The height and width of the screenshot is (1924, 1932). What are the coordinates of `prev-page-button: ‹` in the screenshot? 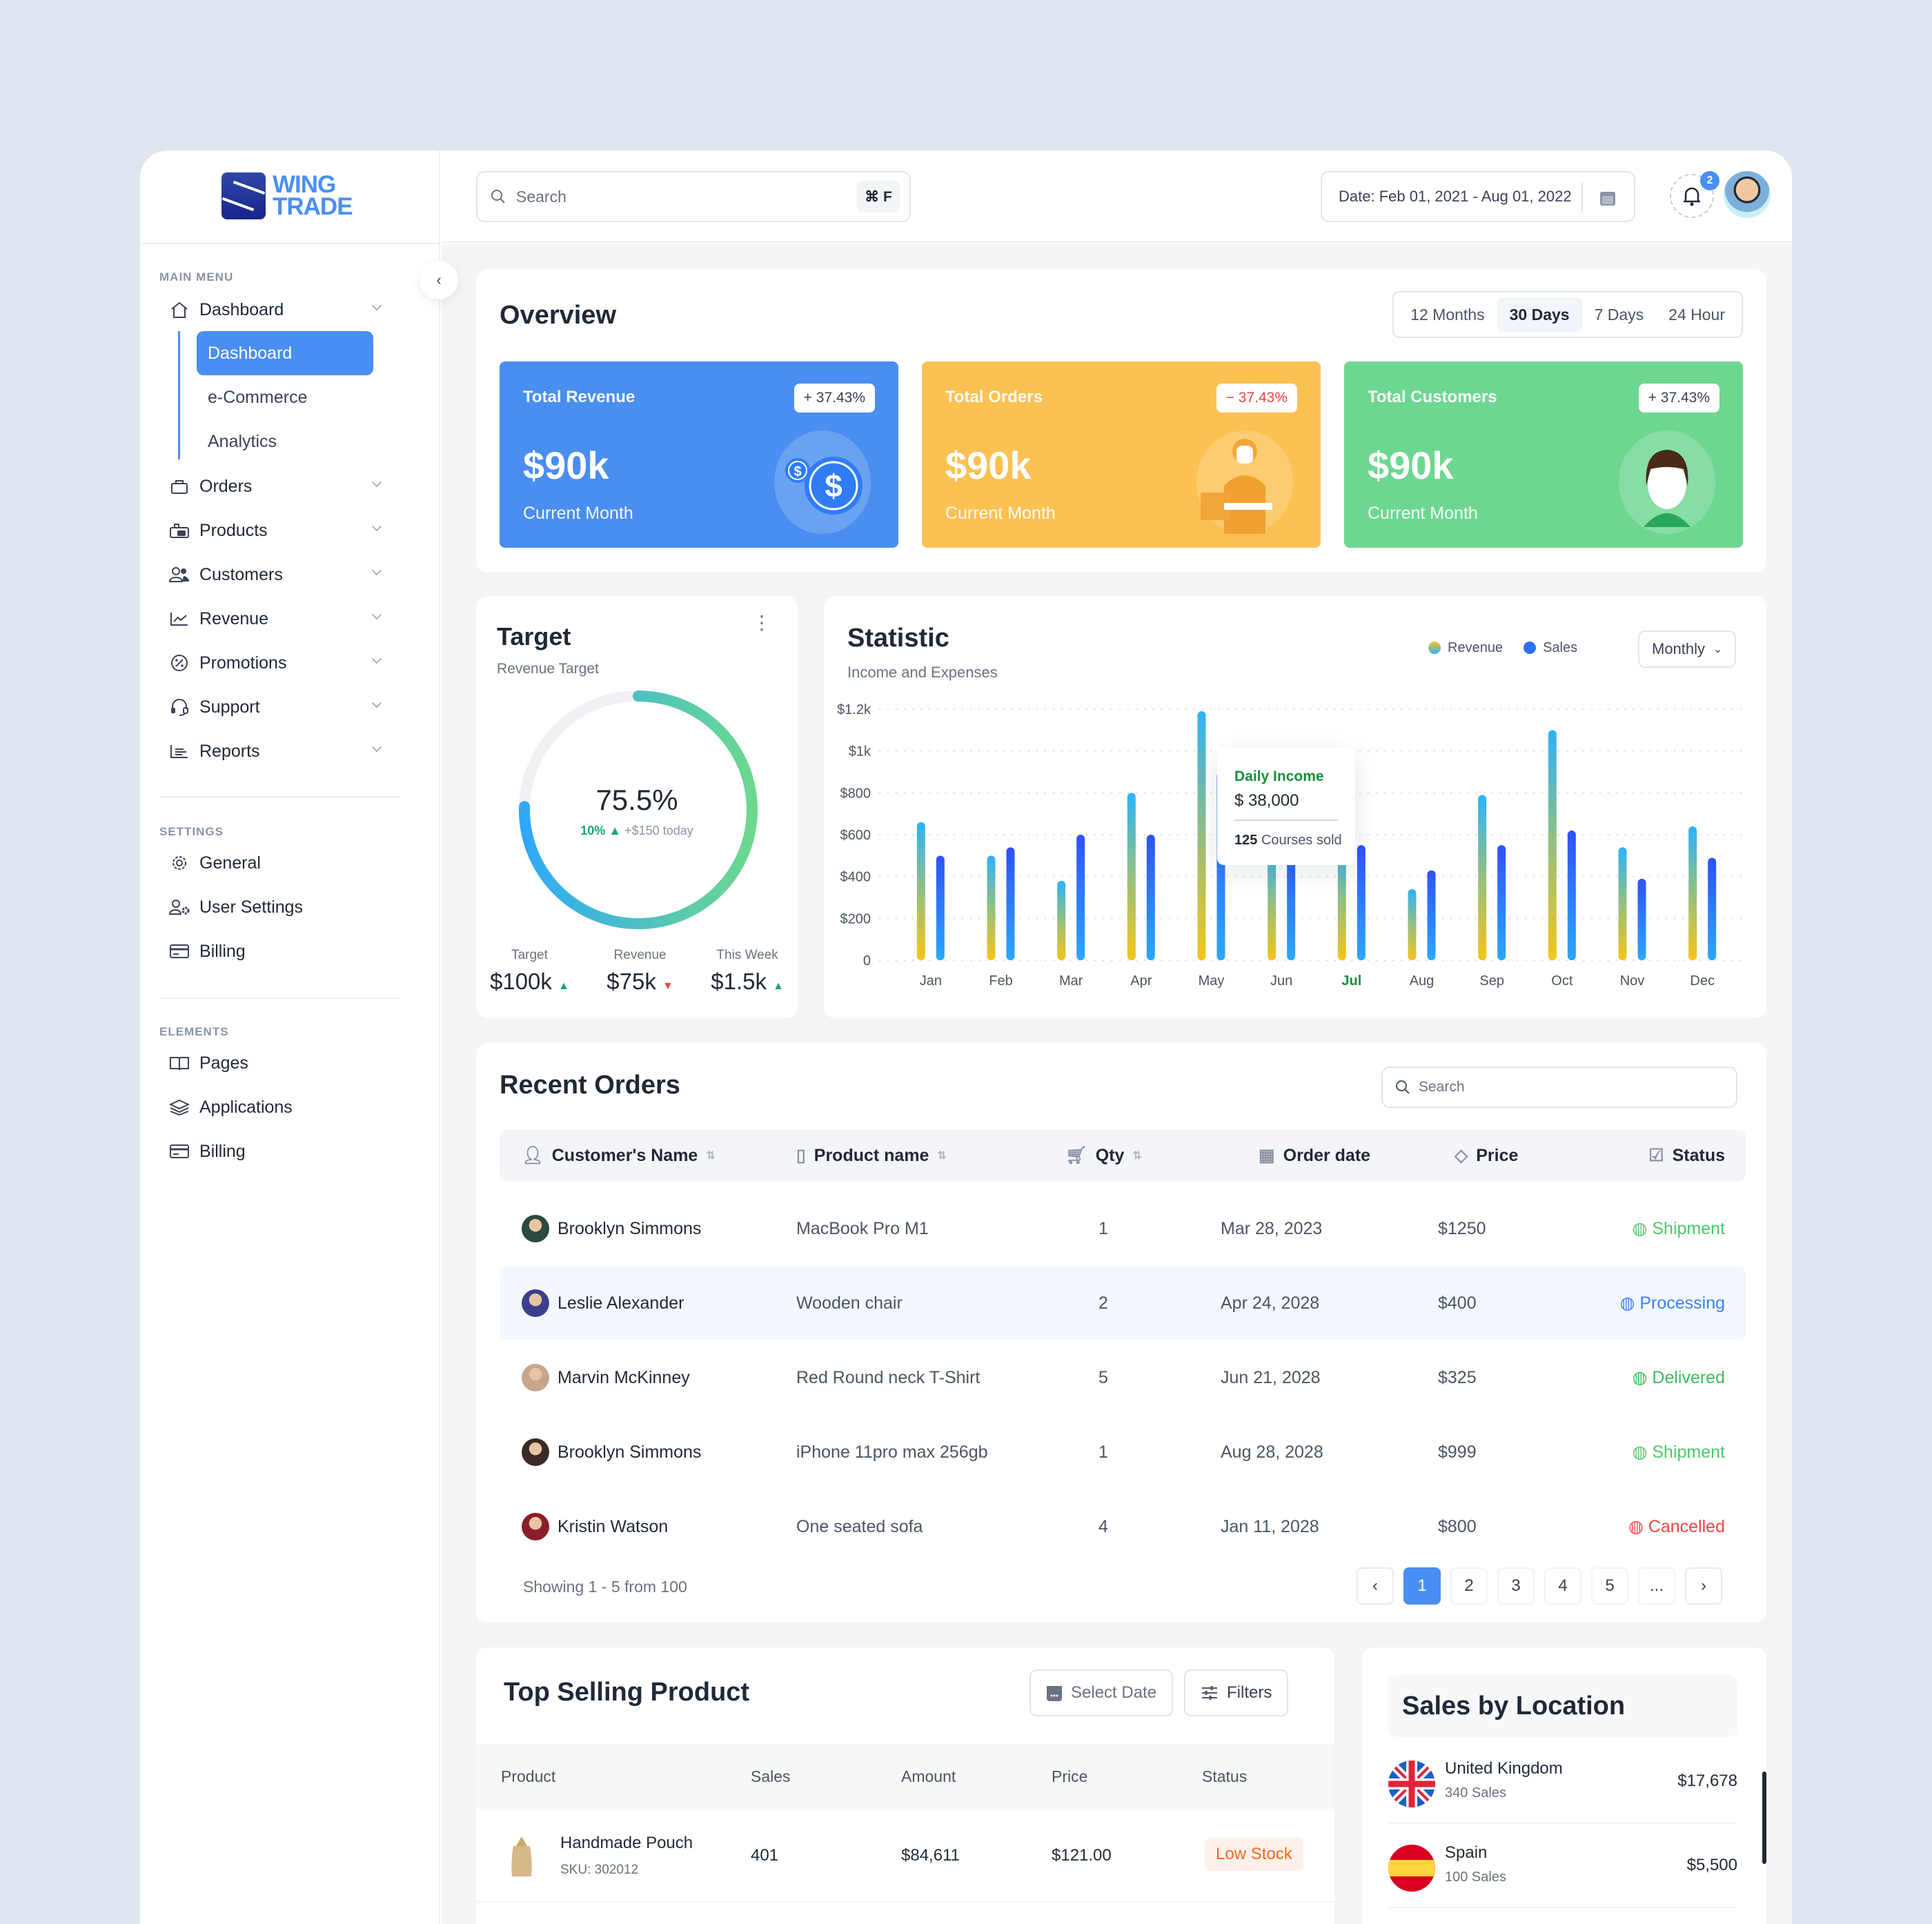 It's located at (1375, 1586).